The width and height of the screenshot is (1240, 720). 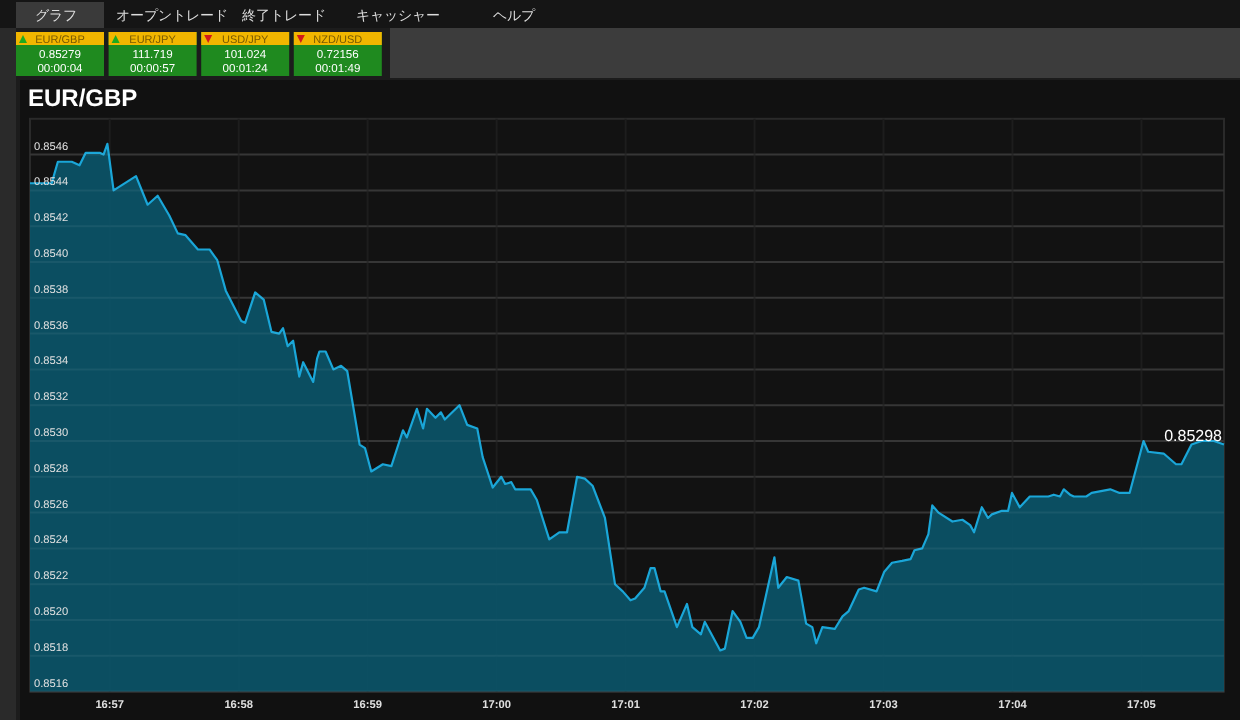 I want to click on chart-title: EUR/GBP, so click(x=83, y=98).